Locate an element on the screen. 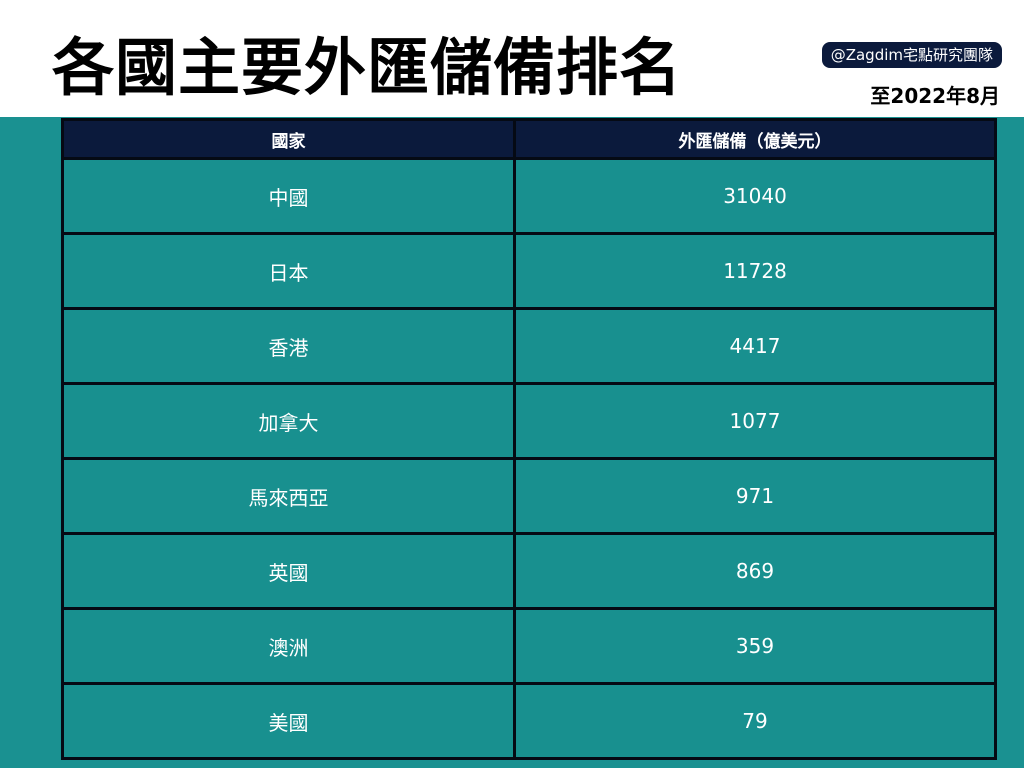  table-row: 中國 31040 is located at coordinates (529, 196).